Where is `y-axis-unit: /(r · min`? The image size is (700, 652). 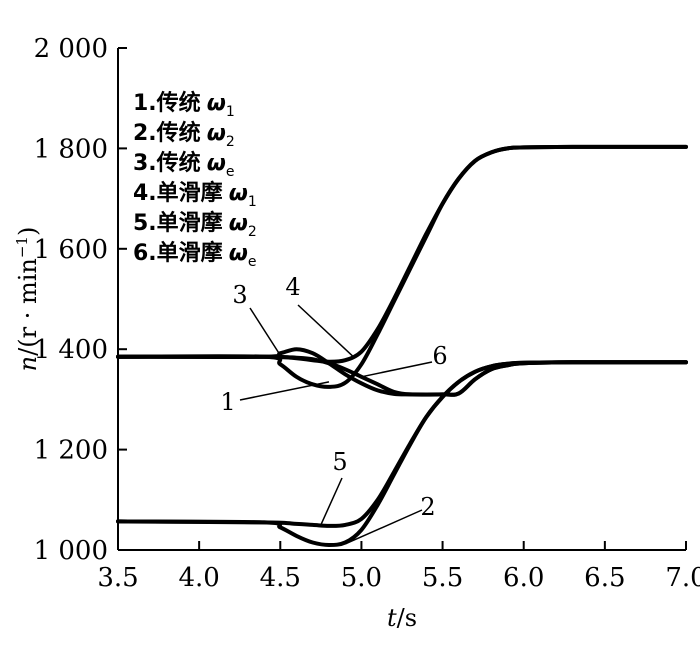
y-axis-unit: /(r · min is located at coordinates (28, 307).